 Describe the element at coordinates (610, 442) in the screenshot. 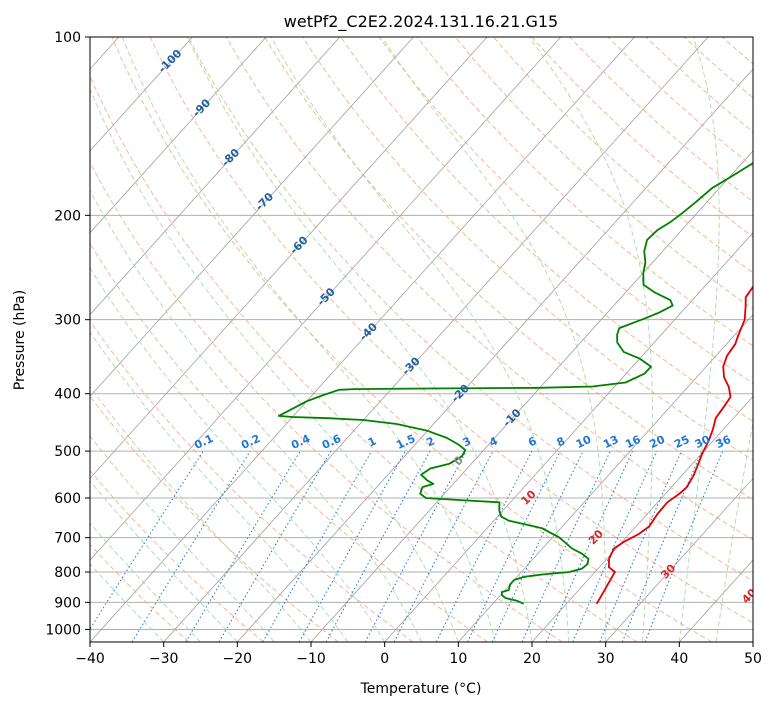

I see `mixing-ratio-label: 13` at that location.